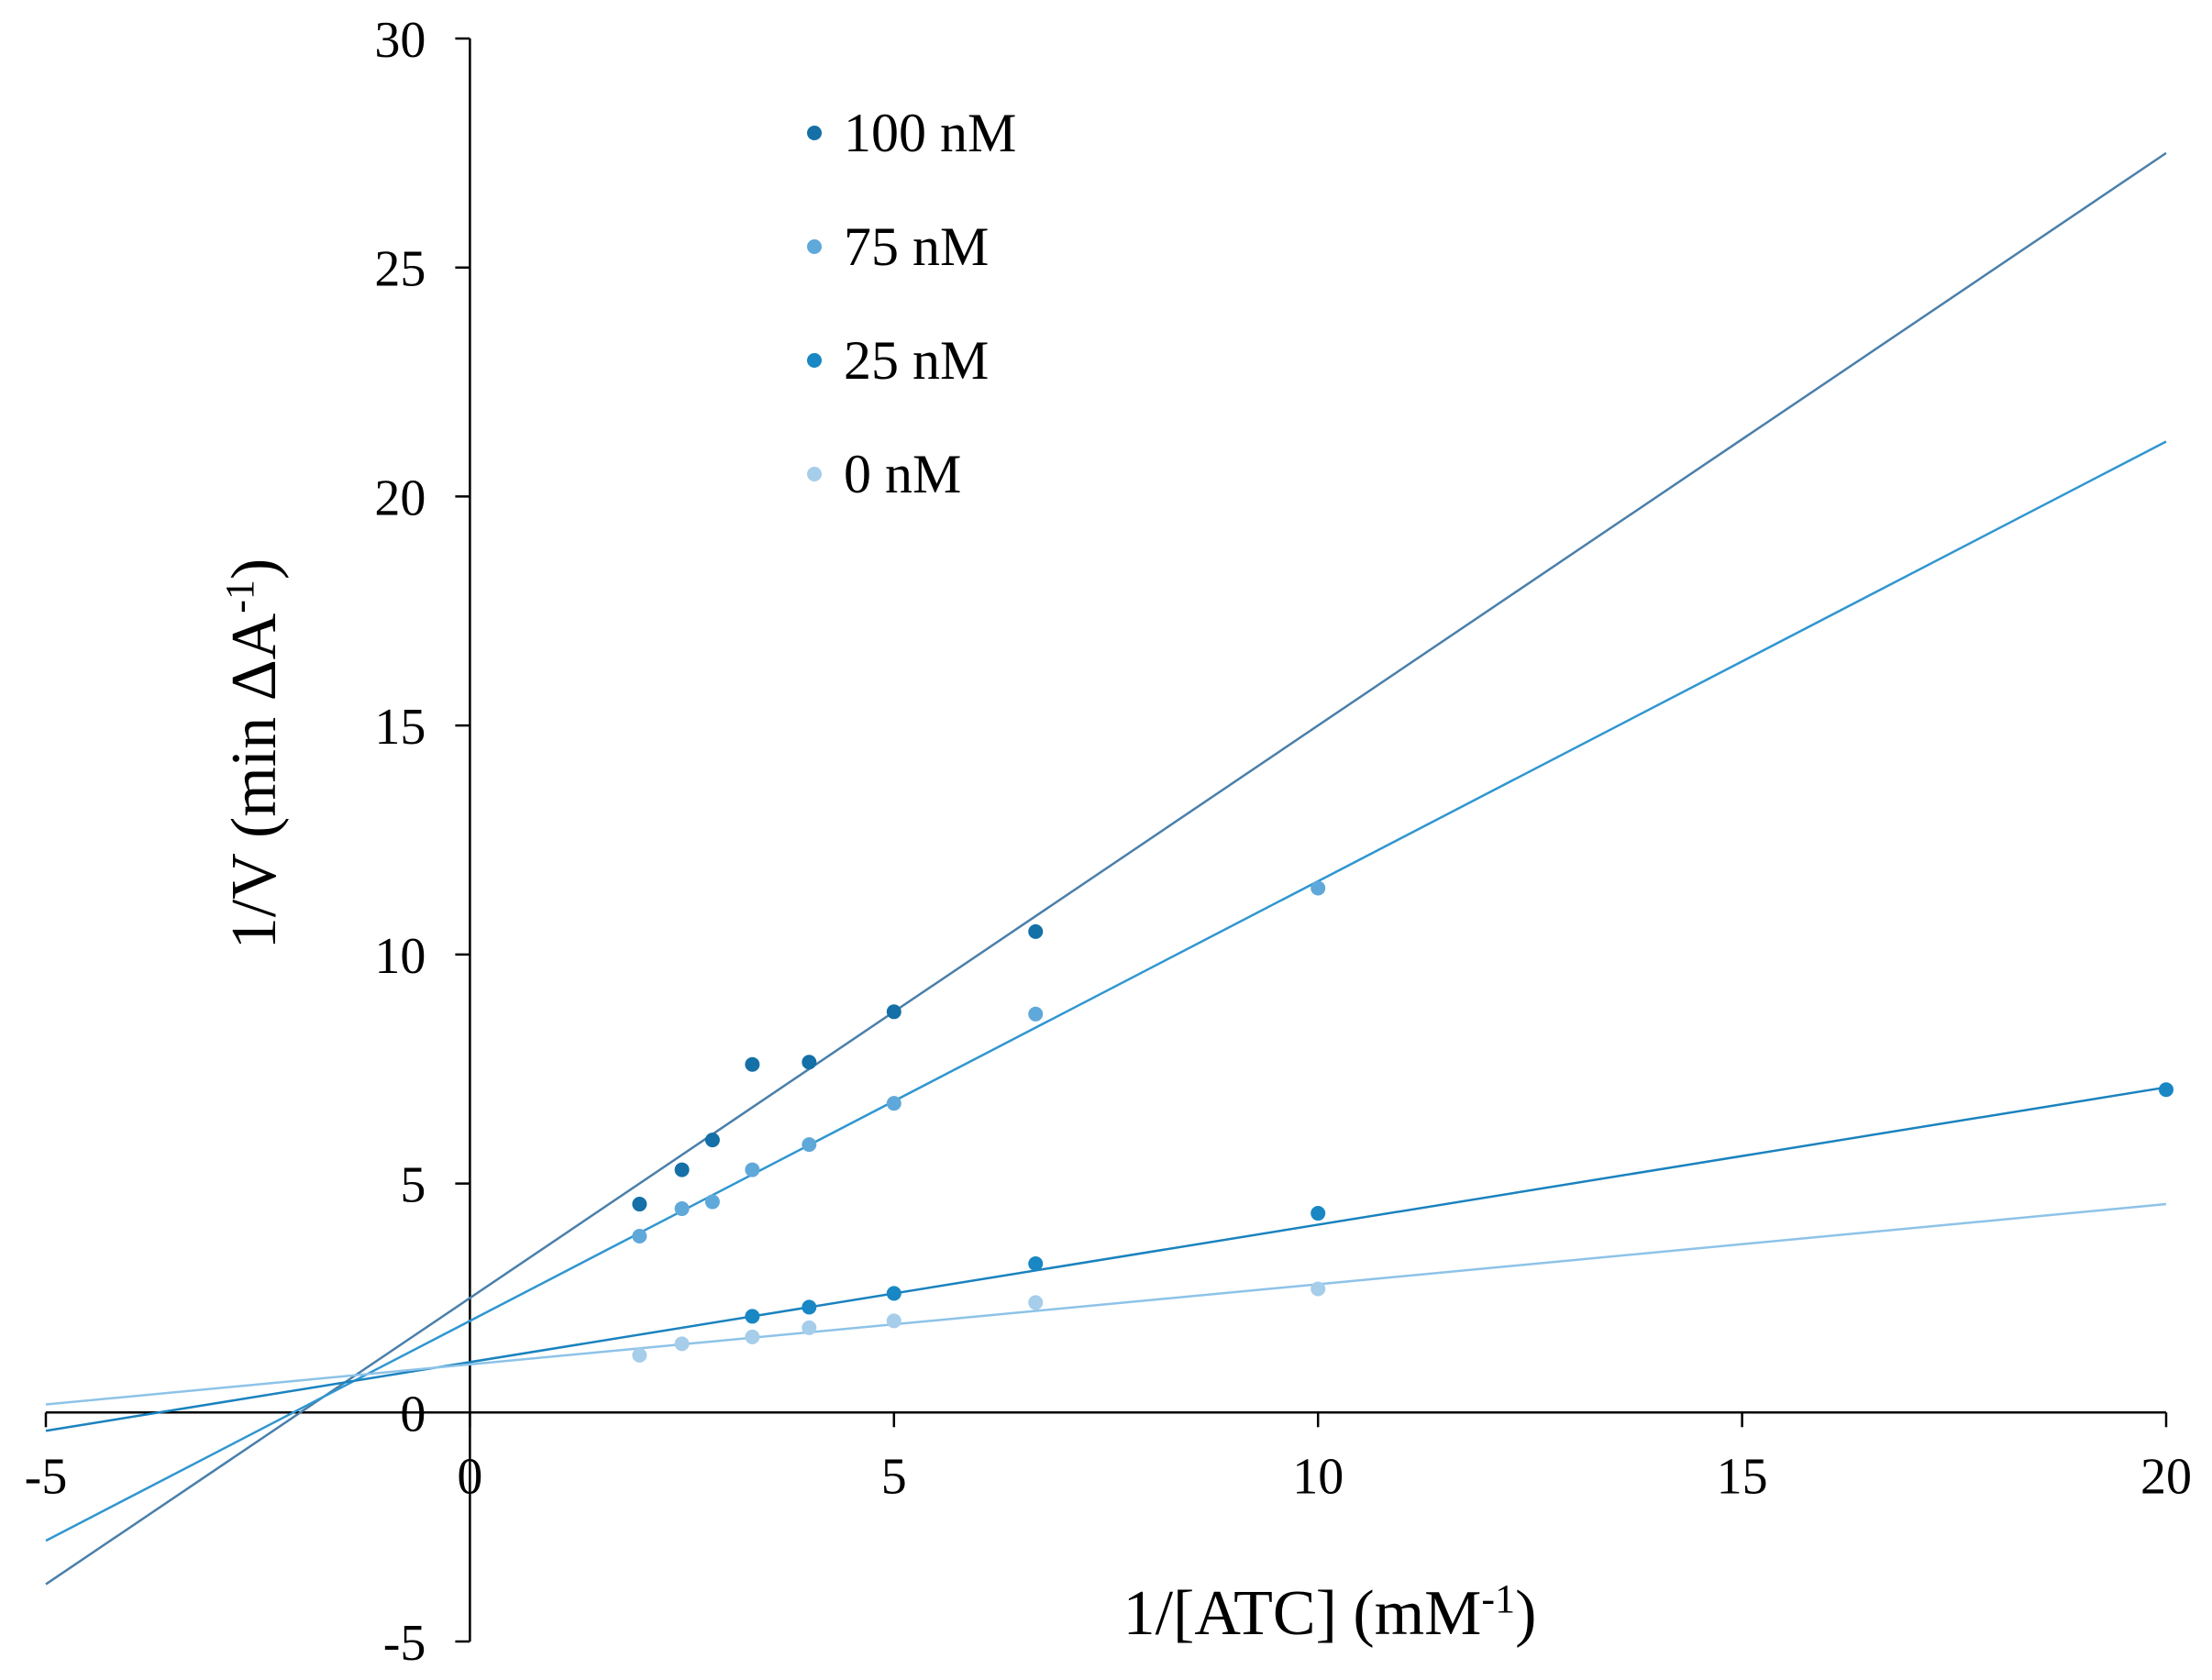 This screenshot has height=1680, width=2212. Describe the element at coordinates (470, 1476) in the screenshot. I see `x-tick-label: 0` at that location.